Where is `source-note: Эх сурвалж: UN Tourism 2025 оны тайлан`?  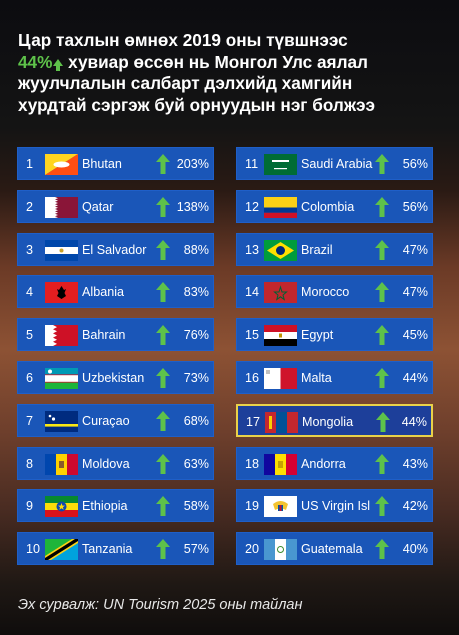
source-note: Эх сурвалж: UN Tourism 2025 оны тайлан is located at coordinates (160, 605).